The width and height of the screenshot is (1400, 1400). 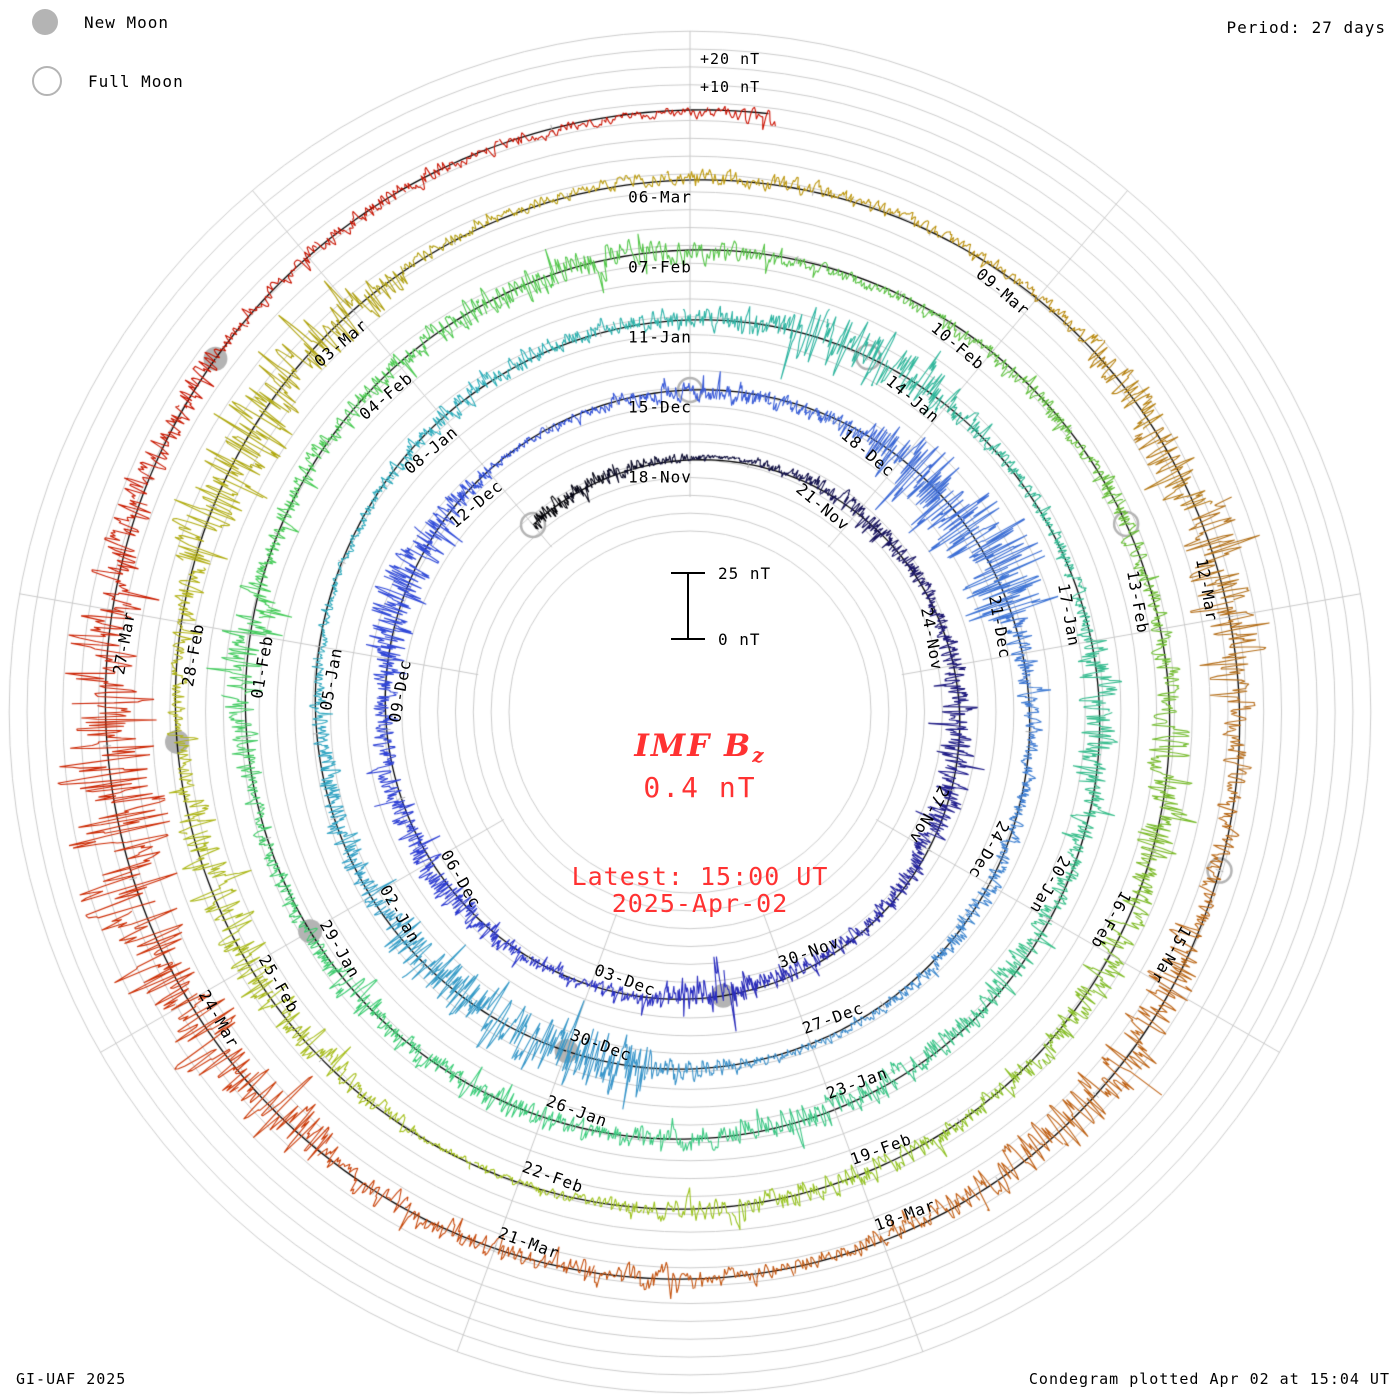 I want to click on current-value: 0.4 nT, so click(x=700, y=787).